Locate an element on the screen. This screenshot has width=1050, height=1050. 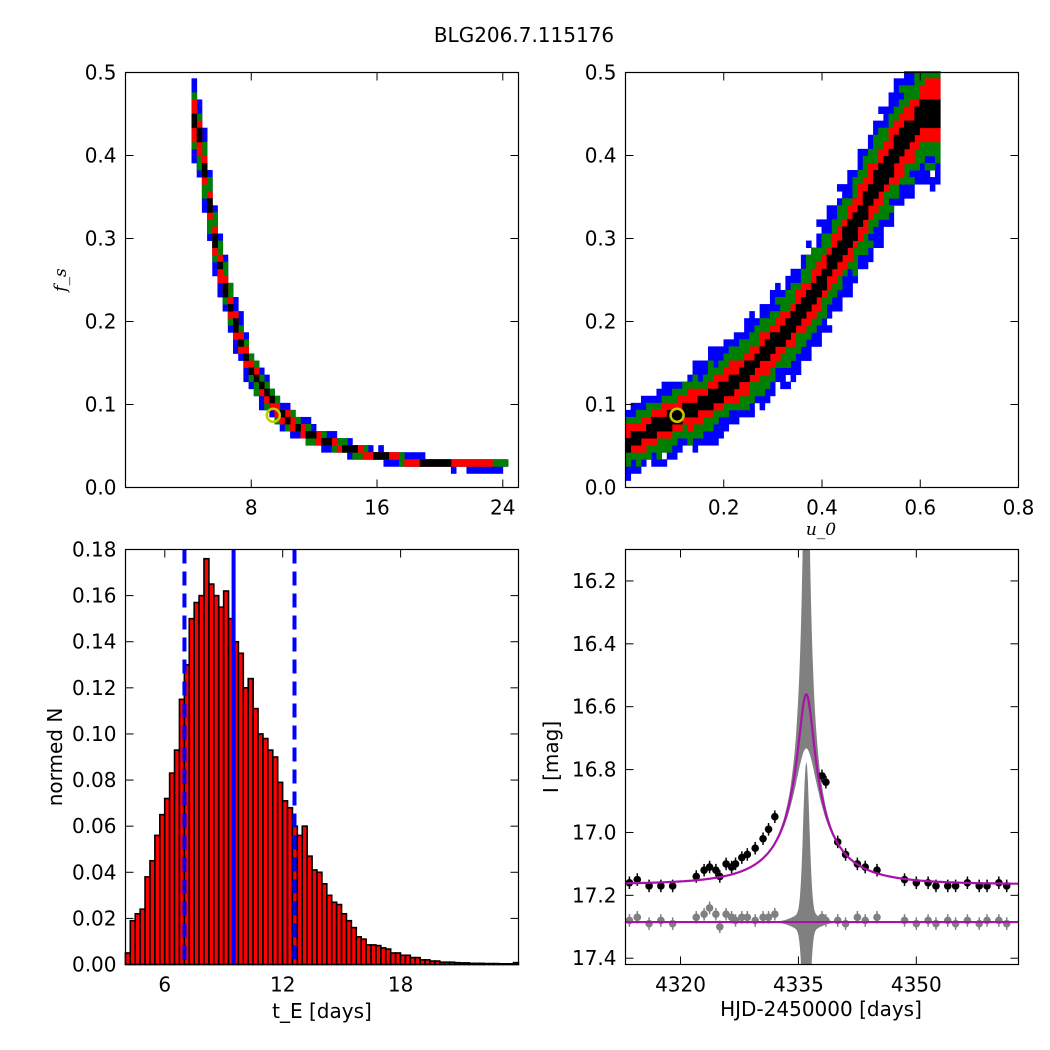
p2-ytick-label: 0.2 is located at coordinates (601, 322).